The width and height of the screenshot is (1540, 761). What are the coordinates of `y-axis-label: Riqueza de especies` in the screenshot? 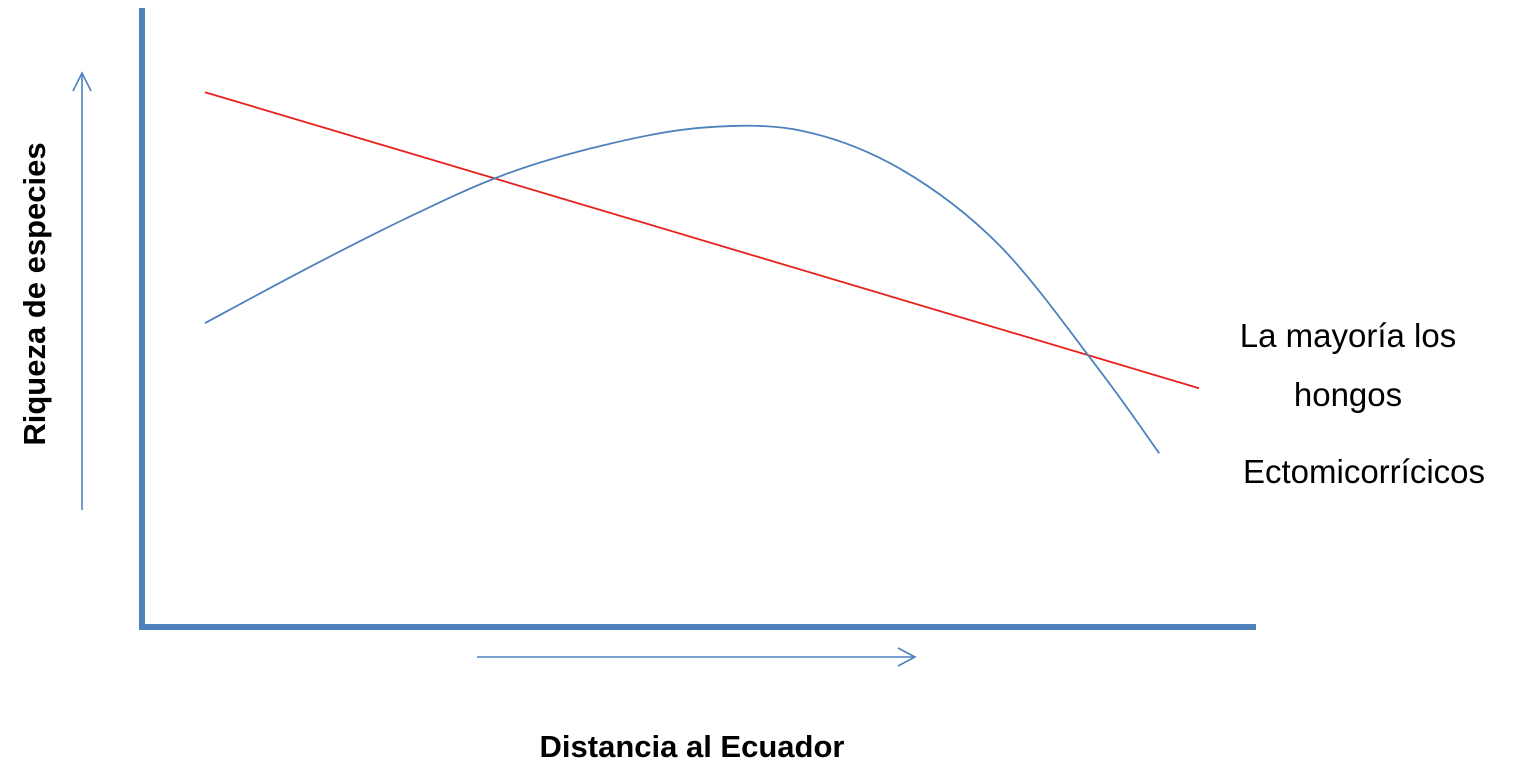 It's located at (34, 293).